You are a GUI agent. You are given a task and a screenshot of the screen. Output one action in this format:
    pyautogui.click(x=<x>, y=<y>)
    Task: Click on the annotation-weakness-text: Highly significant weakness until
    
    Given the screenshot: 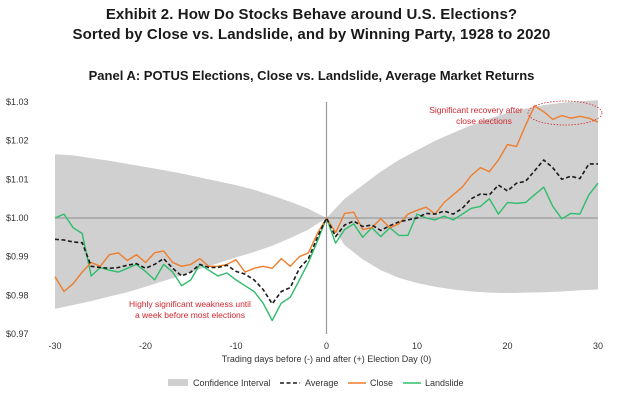 What is the action you would take?
    pyautogui.click(x=190, y=304)
    